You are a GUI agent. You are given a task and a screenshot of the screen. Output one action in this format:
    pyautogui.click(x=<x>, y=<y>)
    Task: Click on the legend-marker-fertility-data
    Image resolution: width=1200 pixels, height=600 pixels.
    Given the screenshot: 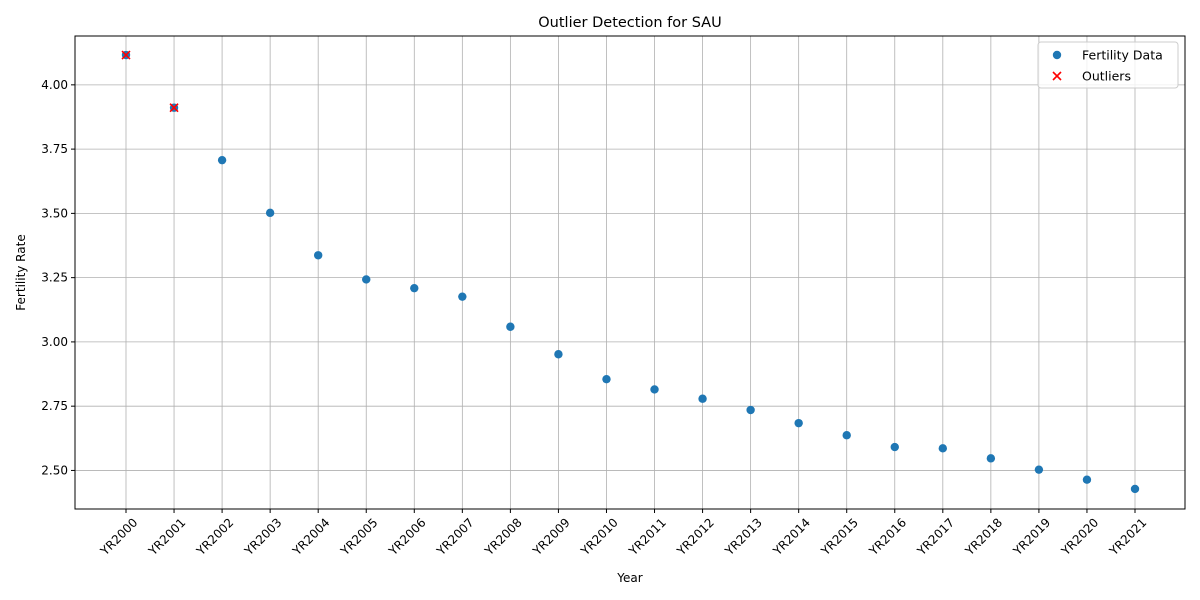 What is the action you would take?
    pyautogui.click(x=1057, y=55)
    